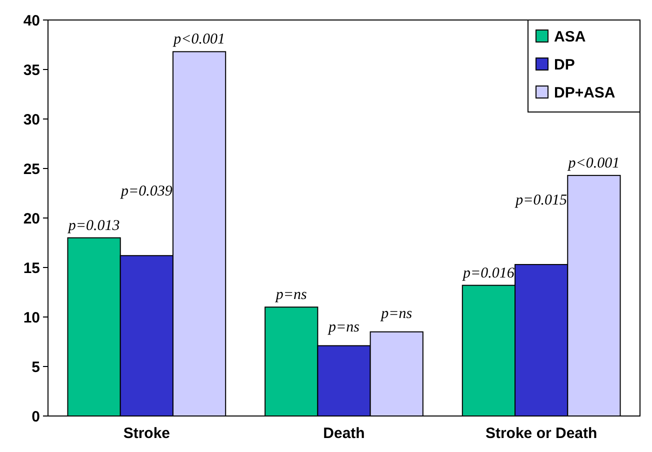  What do you see at coordinates (31, 219) in the screenshot?
I see `y-tick-label: 20` at bounding box center [31, 219].